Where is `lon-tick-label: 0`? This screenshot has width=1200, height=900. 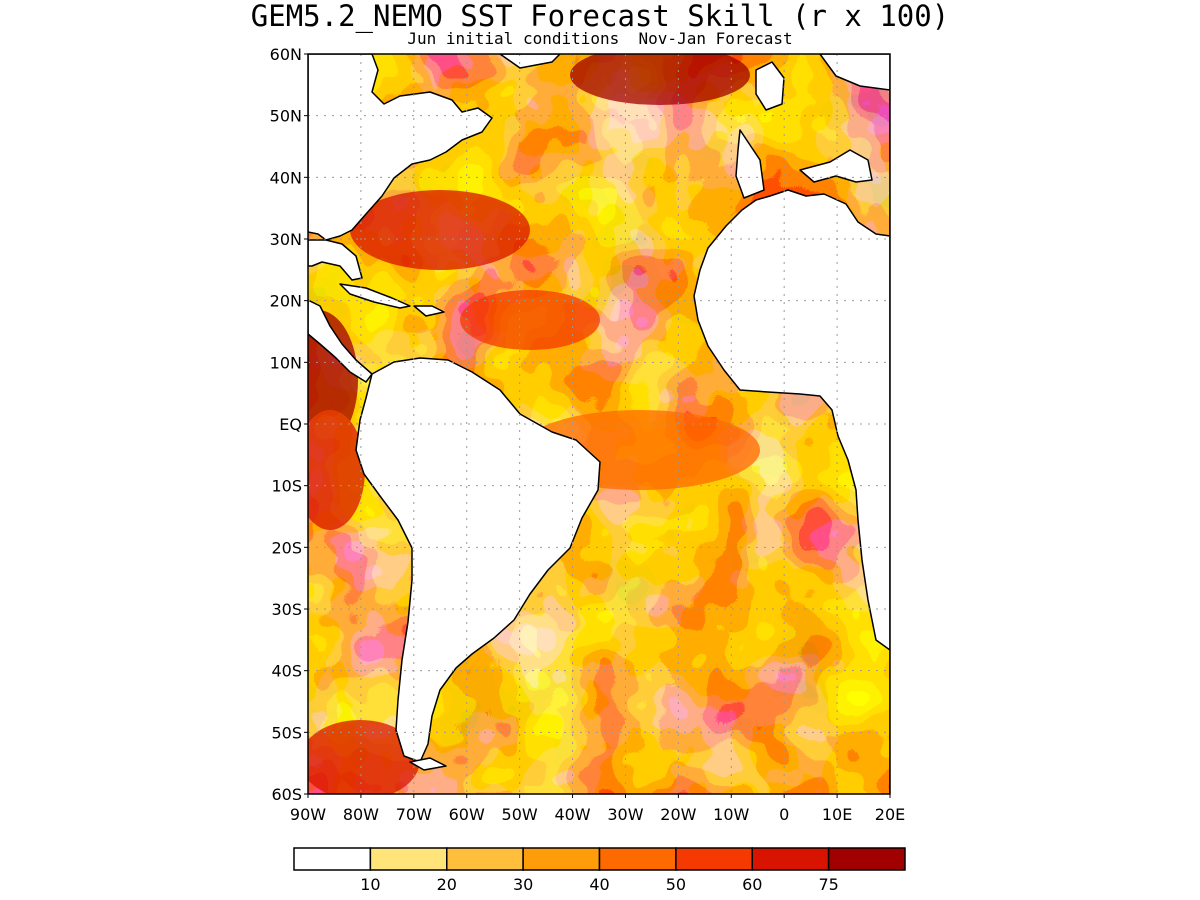
lon-tick-label: 0 is located at coordinates (784, 814).